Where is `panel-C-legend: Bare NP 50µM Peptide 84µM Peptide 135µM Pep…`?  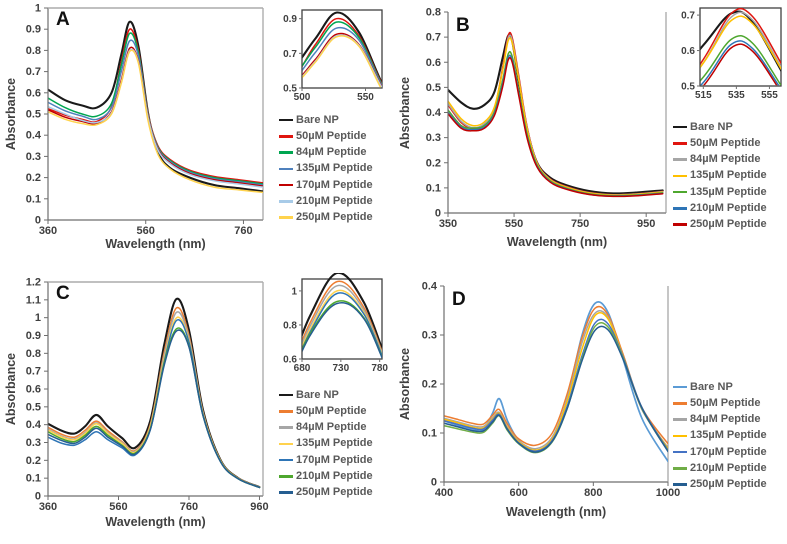 panel-C-legend: Bare NP 50µM Peptide 84µM Peptide 135µM Pep… is located at coordinates (326, 444).